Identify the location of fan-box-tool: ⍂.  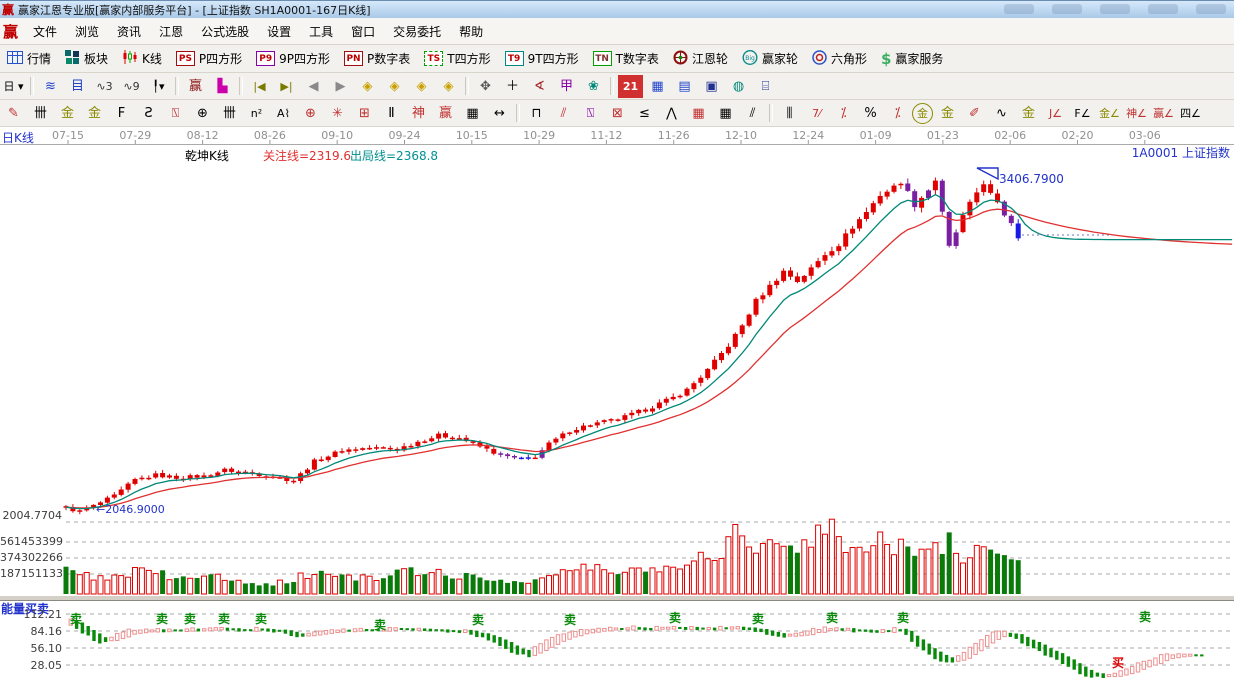
(590, 113).